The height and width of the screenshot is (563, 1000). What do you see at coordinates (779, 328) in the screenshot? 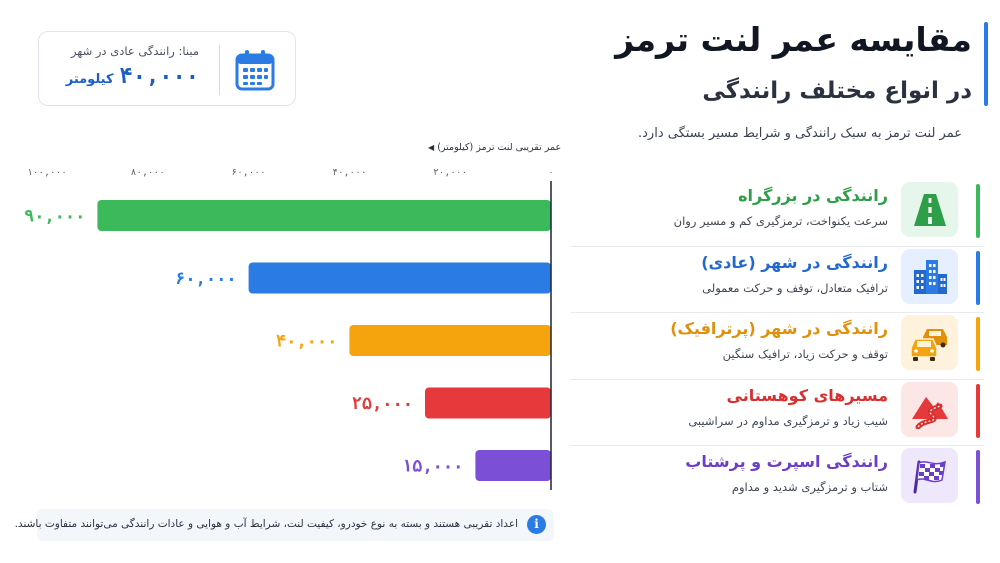
I see `category-name: رانندگی در شهر (پرترافیک)` at bounding box center [779, 328].